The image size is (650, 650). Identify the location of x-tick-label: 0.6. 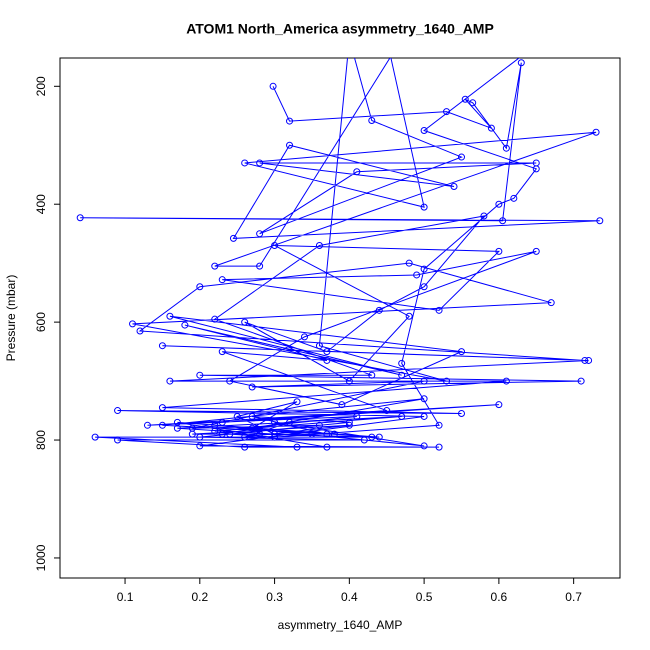
(499, 597).